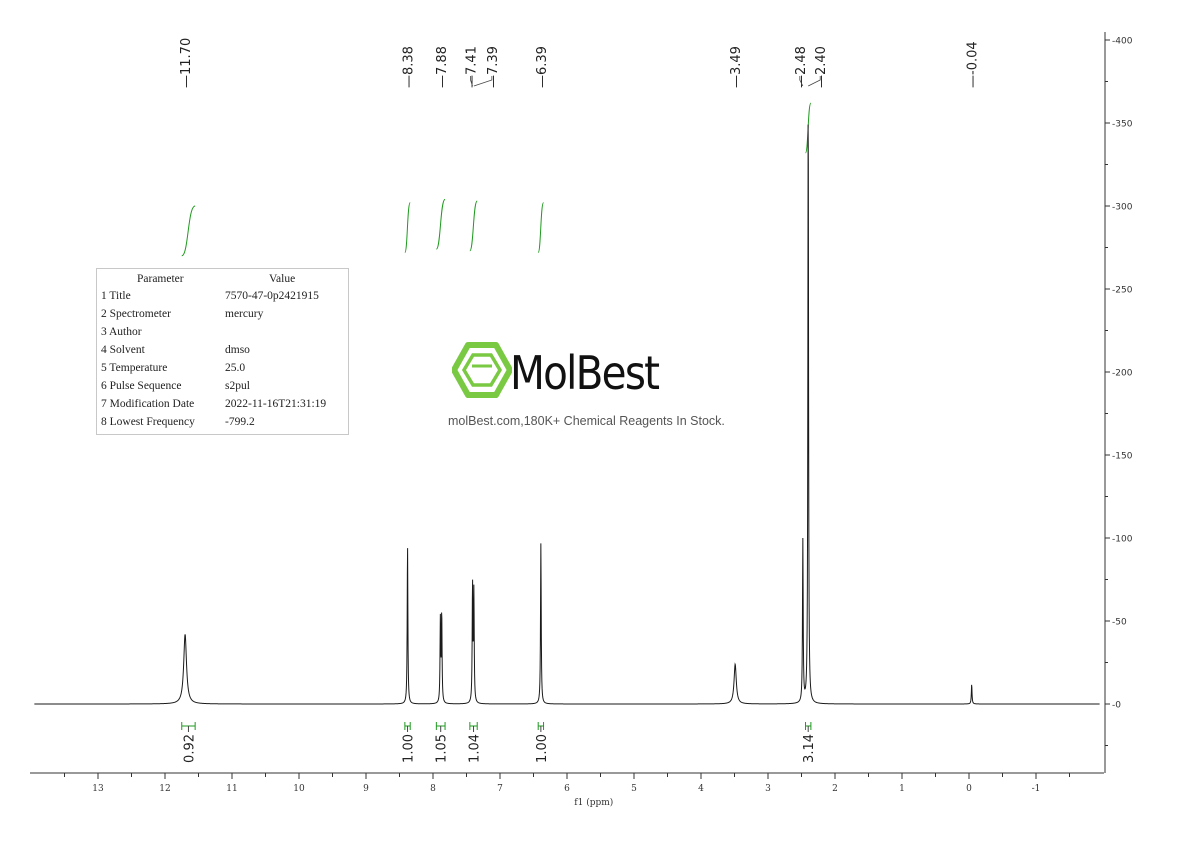 This screenshot has width=1190, height=841. I want to click on benzene-hexagon-icon, so click(482, 370).